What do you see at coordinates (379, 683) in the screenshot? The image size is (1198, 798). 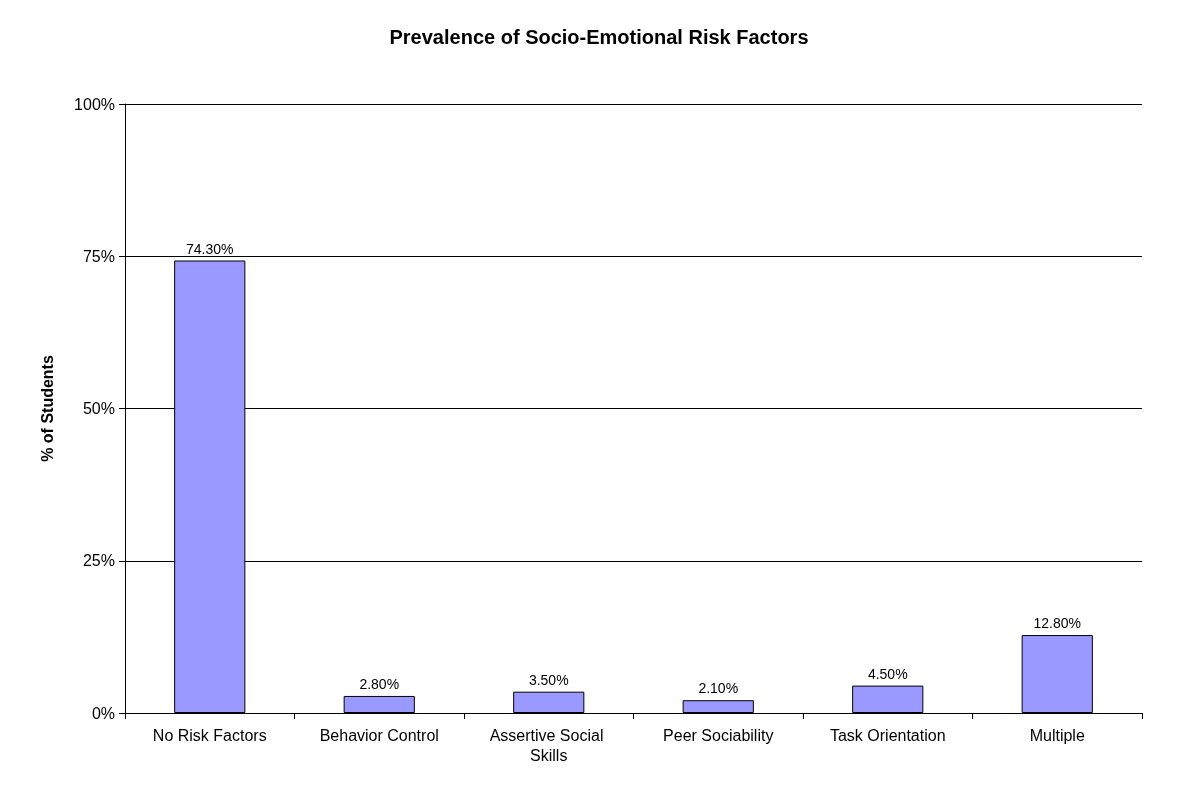 I see `data-label: 2.80%` at bounding box center [379, 683].